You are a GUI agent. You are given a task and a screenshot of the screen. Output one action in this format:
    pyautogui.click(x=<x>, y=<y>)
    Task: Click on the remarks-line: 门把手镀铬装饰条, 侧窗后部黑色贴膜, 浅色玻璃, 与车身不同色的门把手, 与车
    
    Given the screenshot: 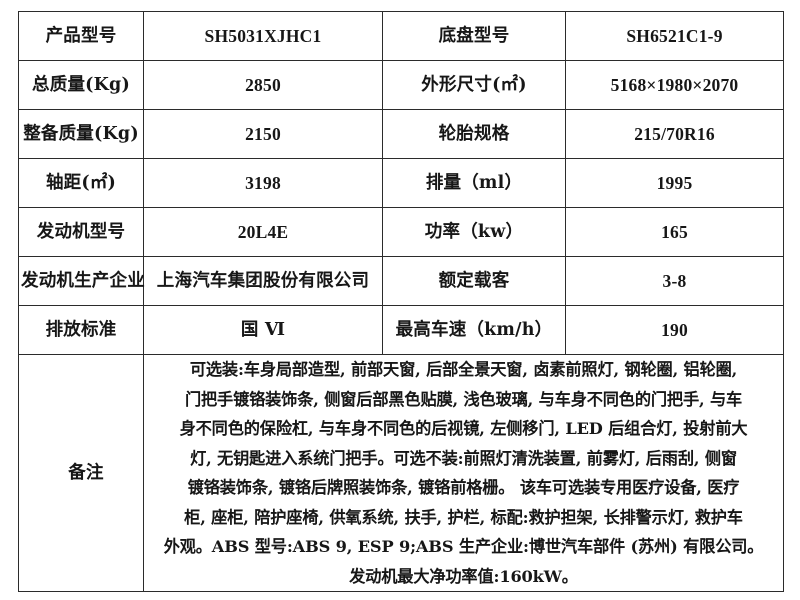 What is the action you would take?
    pyautogui.click(x=463, y=399)
    